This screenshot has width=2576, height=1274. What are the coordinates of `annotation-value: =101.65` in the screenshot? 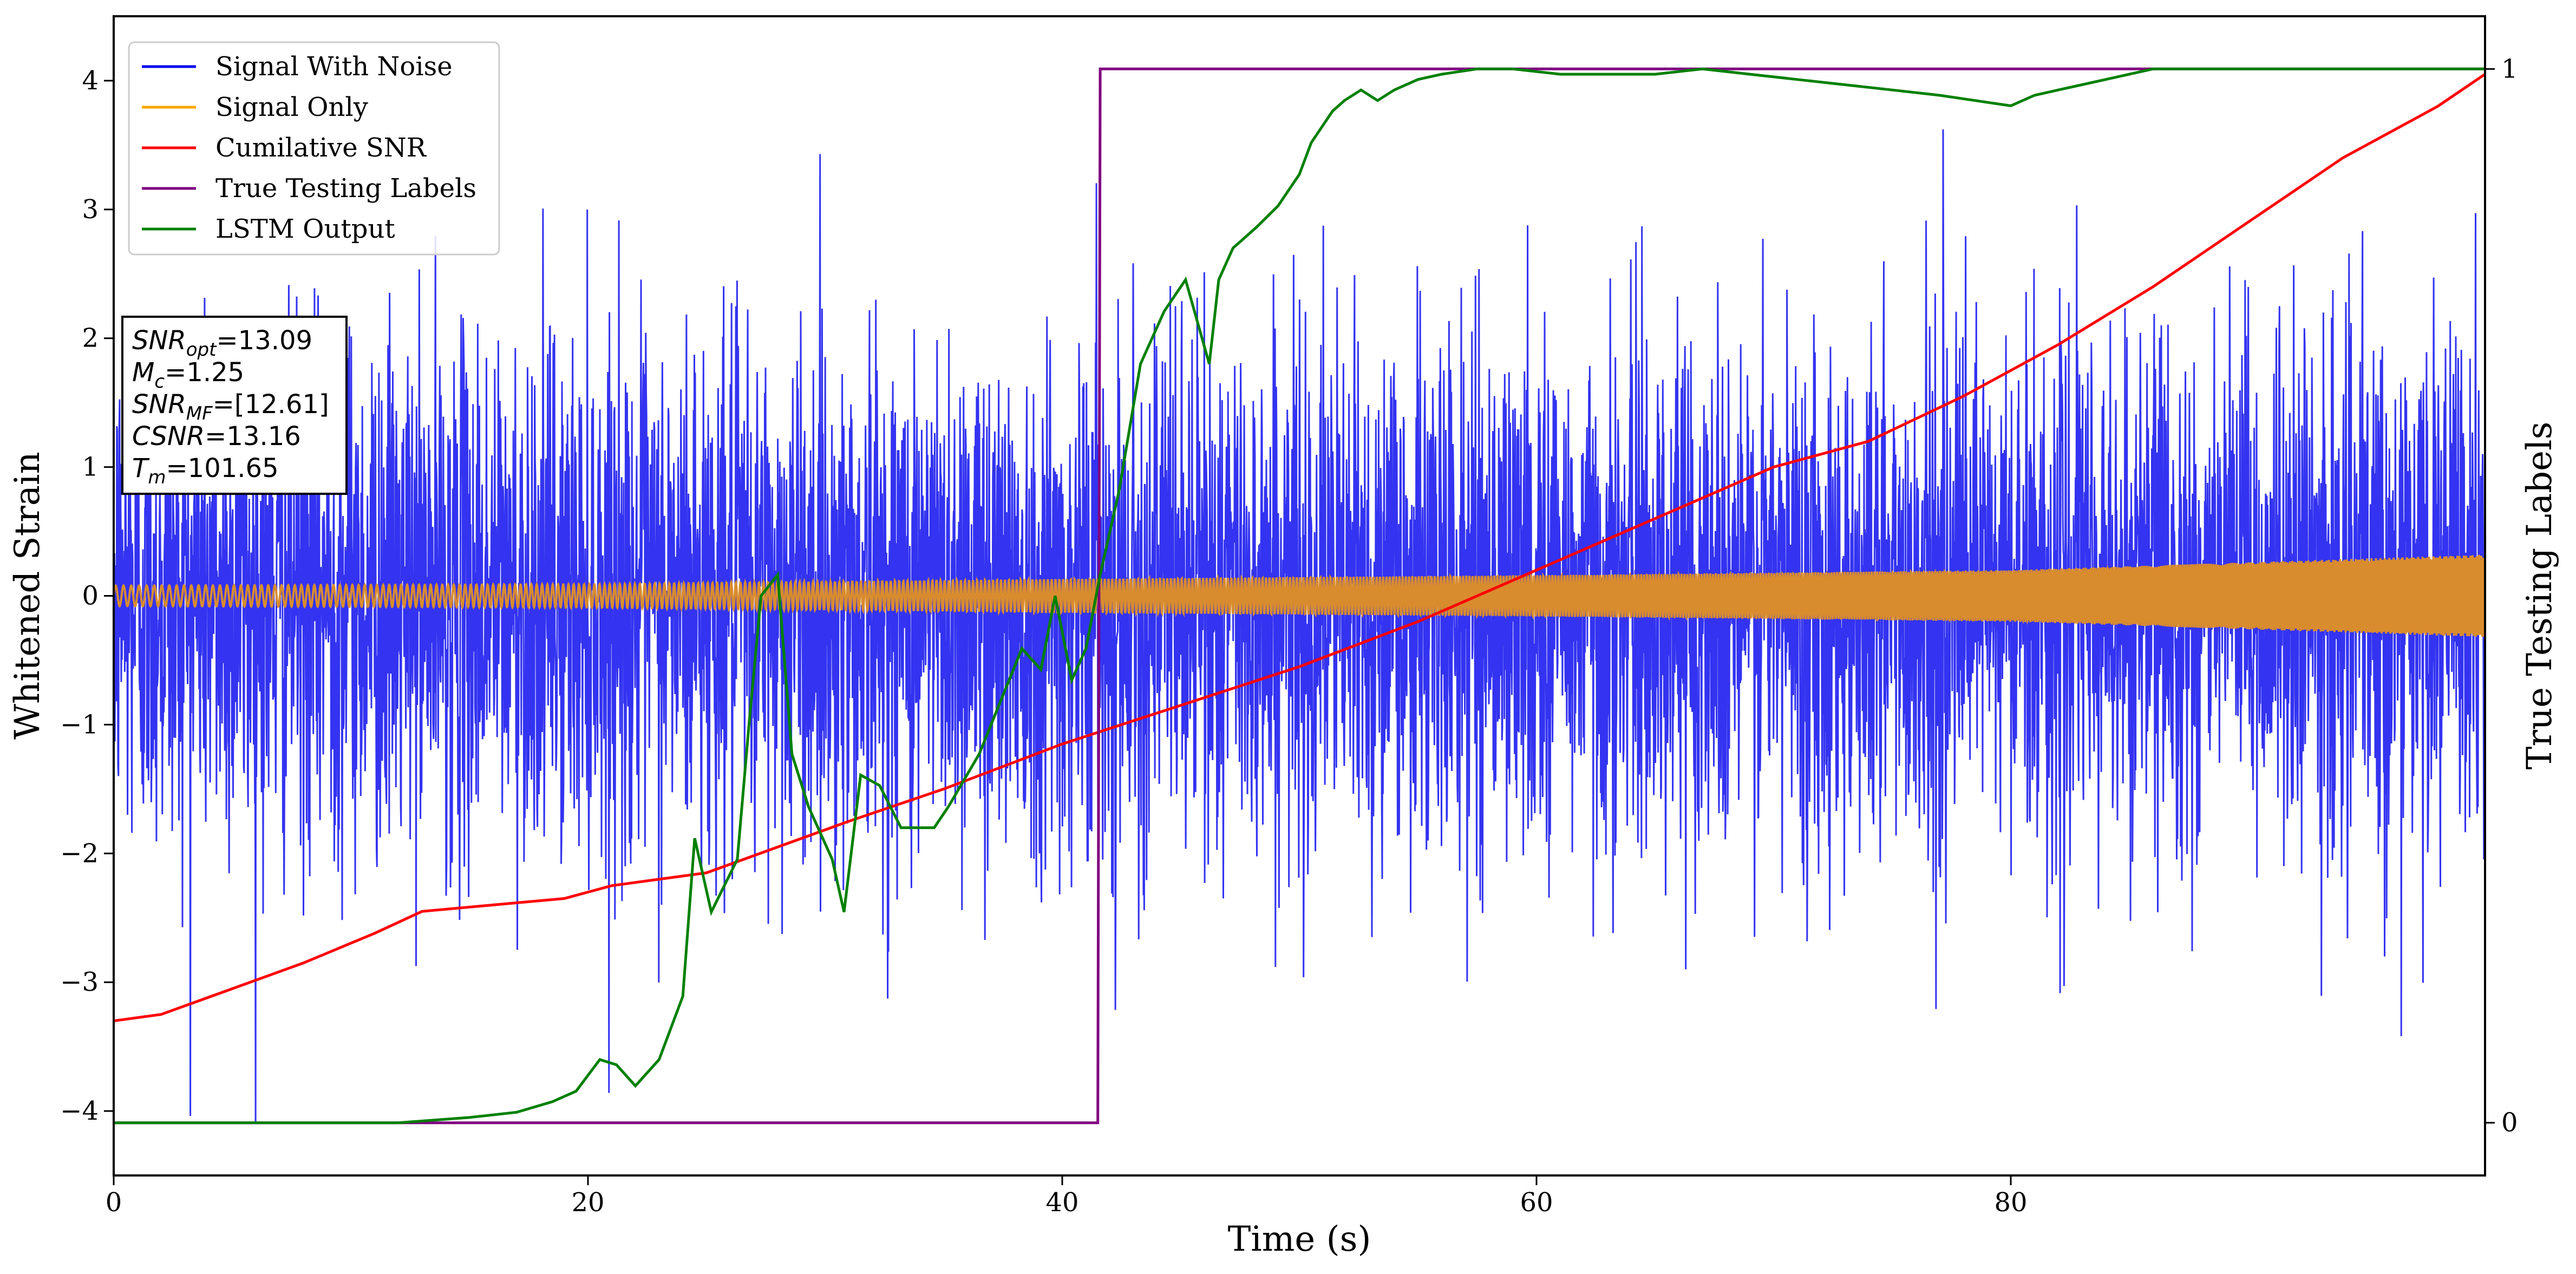 It's located at (222, 468).